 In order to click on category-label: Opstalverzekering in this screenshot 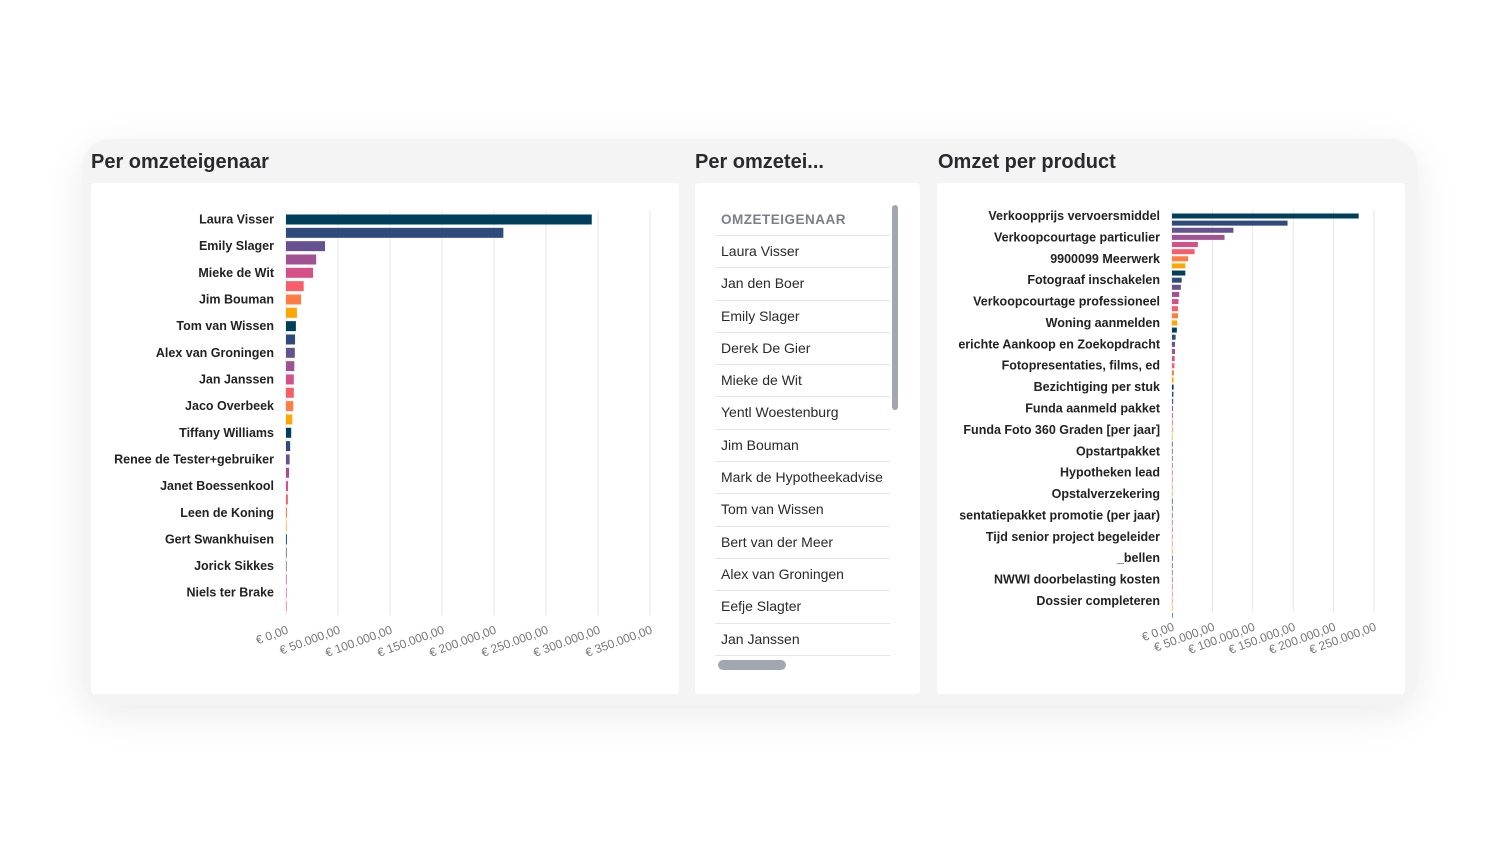, I will do `click(1106, 494)`.